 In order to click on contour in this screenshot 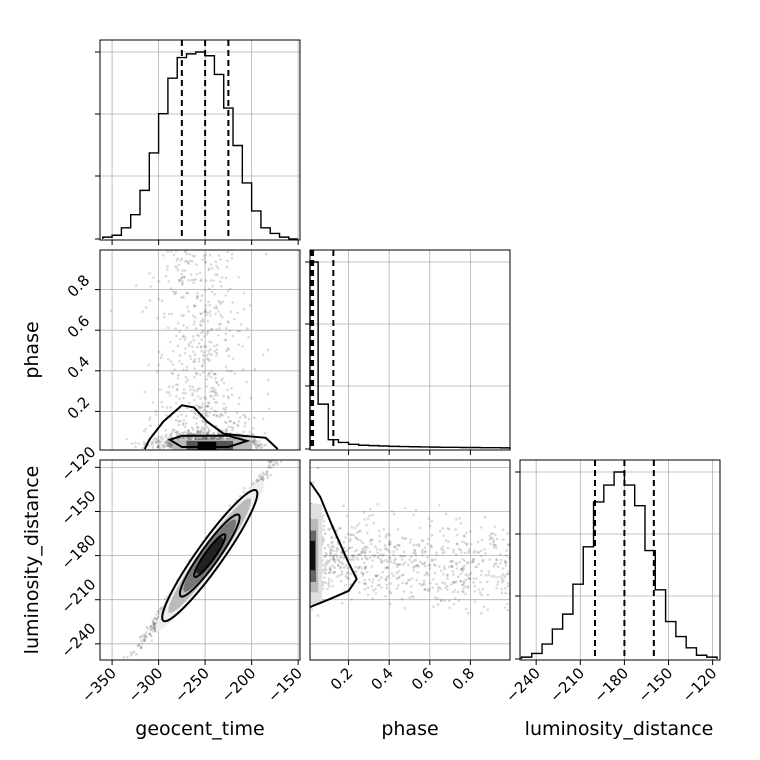, I will do `click(210, 555)`.